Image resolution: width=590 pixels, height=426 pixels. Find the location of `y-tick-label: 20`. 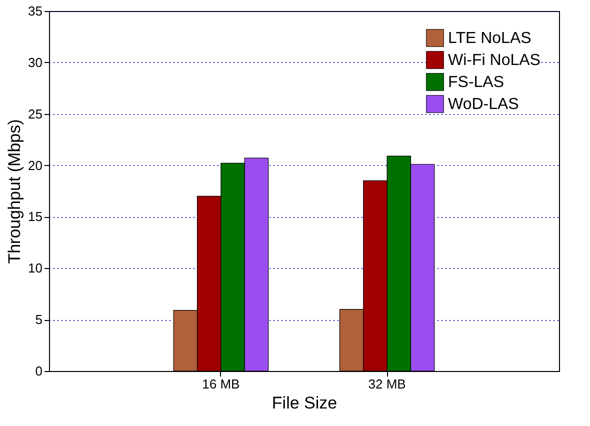

y-tick-label: 20 is located at coordinates (35, 165).